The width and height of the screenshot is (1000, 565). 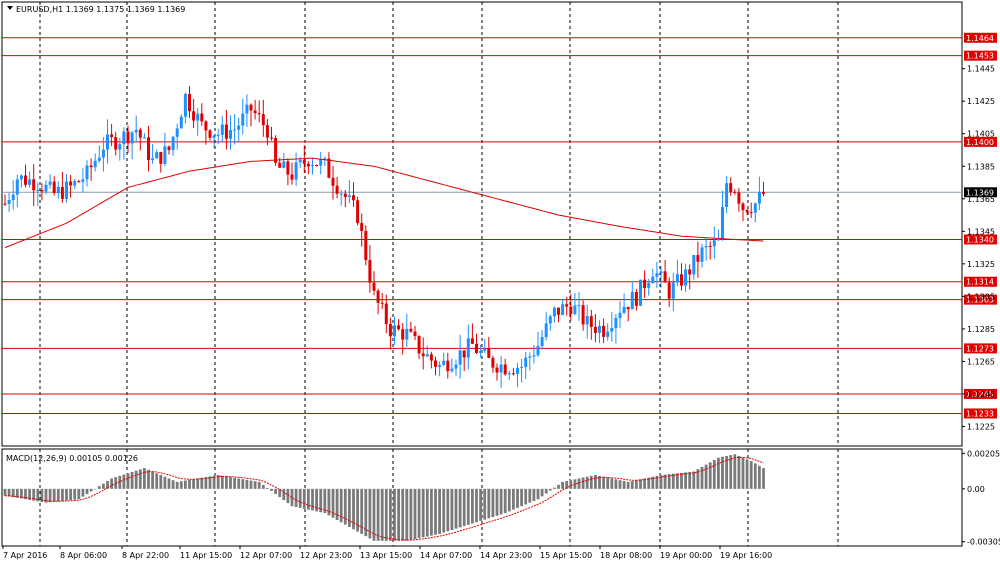 I want to click on symbol-dropdown-icon, so click(x=10, y=8).